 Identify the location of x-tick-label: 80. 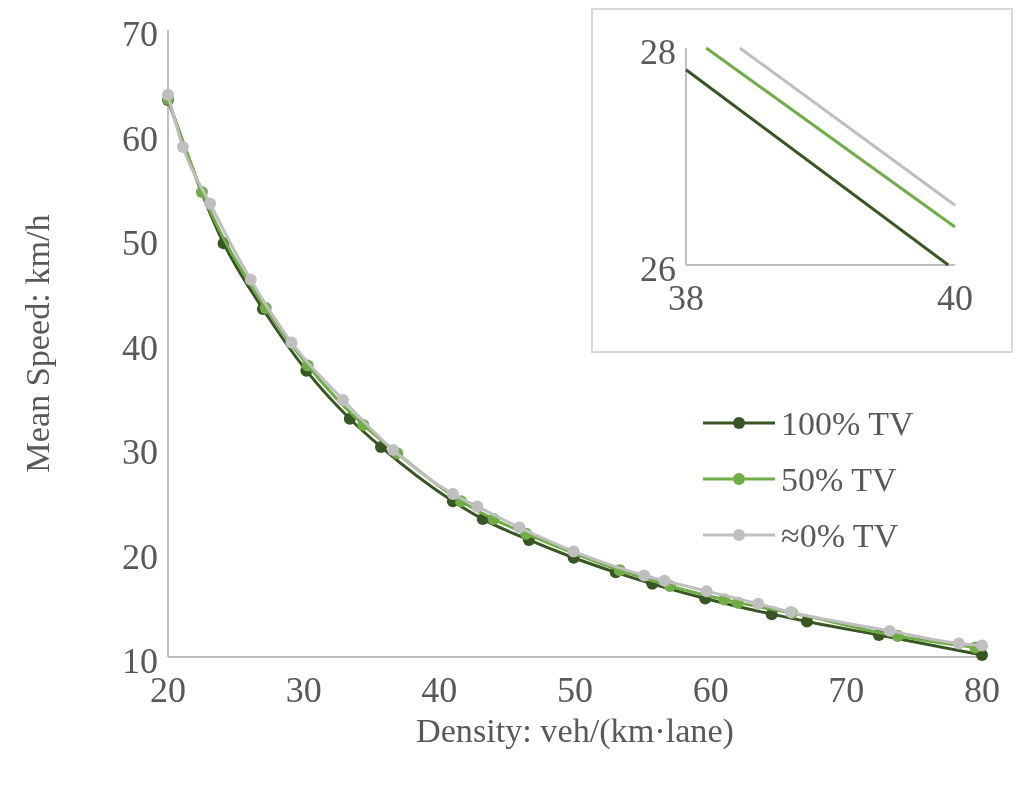
(982, 690).